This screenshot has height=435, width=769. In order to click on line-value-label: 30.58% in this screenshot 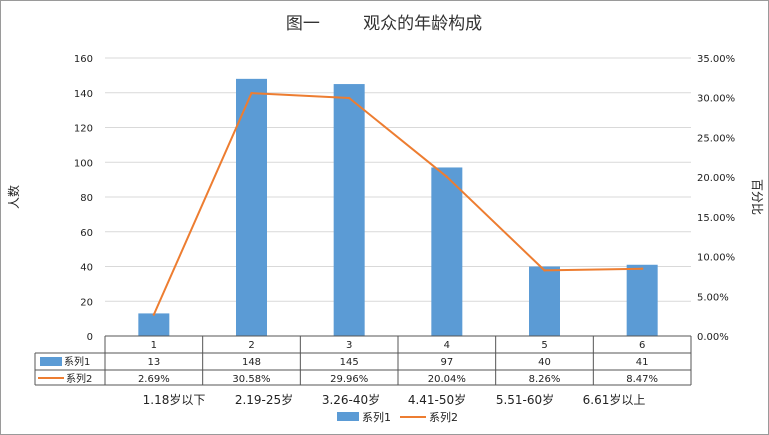, I will do `click(251, 379)`.